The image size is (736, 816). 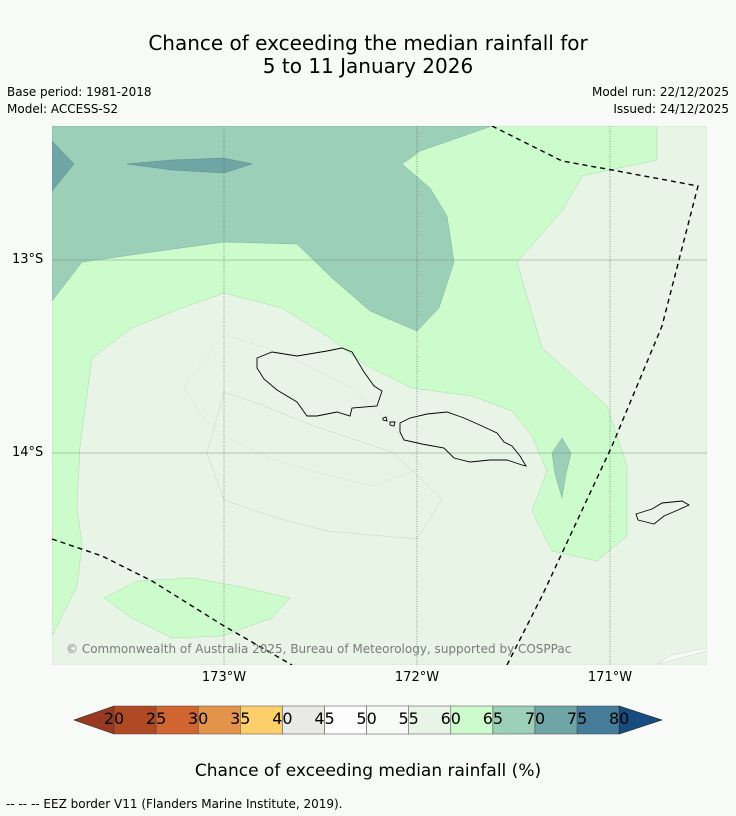 What do you see at coordinates (28, 452) in the screenshot?
I see `lat-label-14S: 14°S` at bounding box center [28, 452].